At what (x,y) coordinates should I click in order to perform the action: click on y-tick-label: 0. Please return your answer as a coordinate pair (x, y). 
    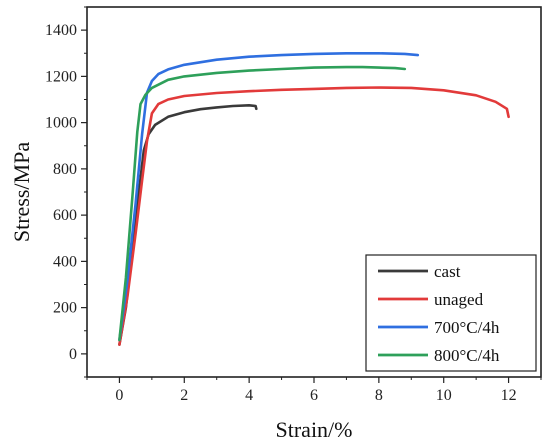
    Looking at the image, I should click on (73, 354).